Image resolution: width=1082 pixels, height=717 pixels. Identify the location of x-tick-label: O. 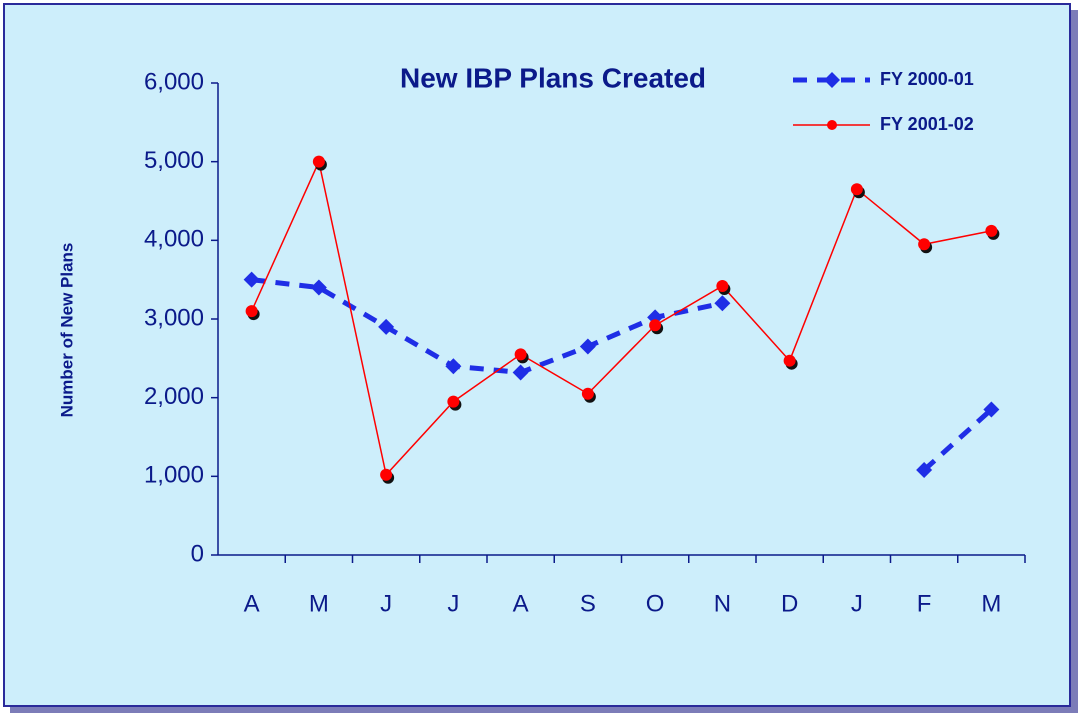
(655, 603).